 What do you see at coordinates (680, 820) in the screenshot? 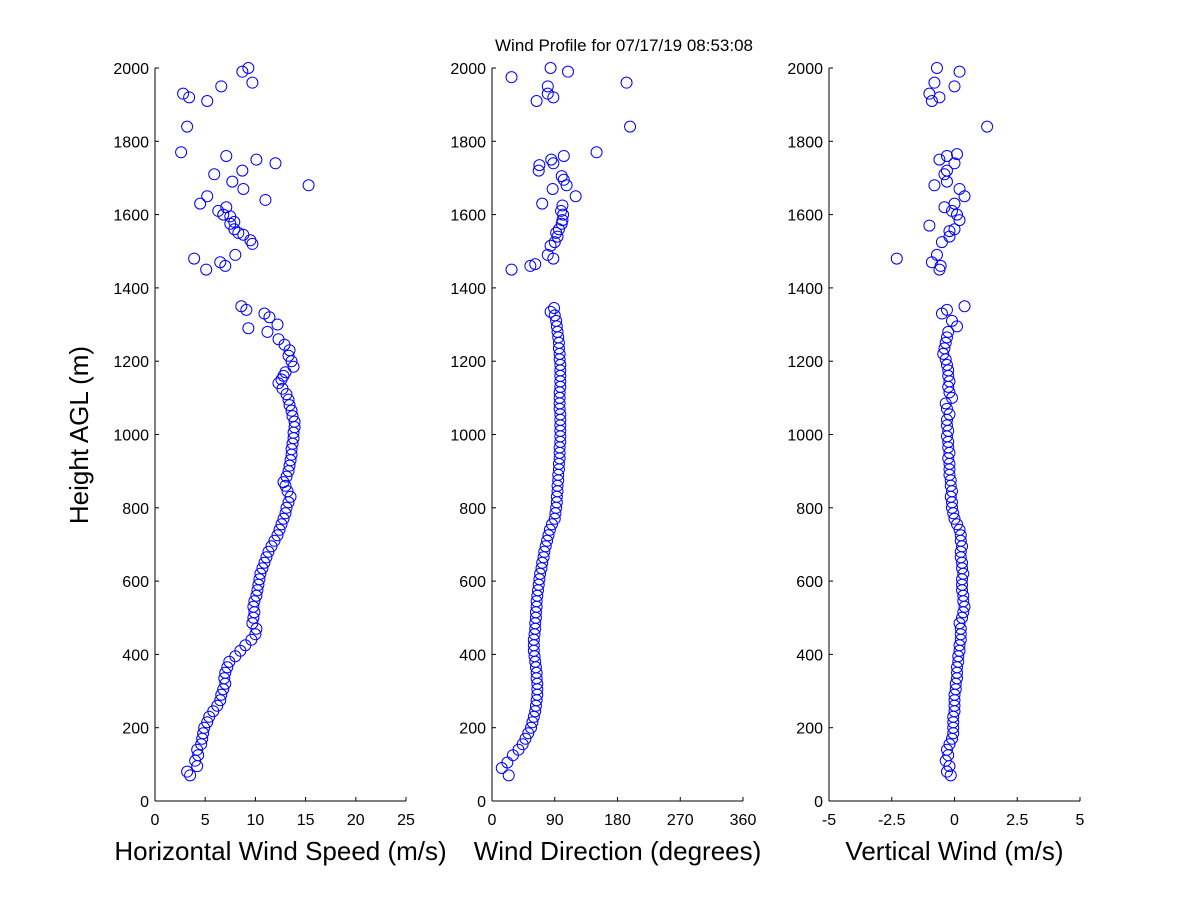
I see `x-tick-label: 270` at bounding box center [680, 820].